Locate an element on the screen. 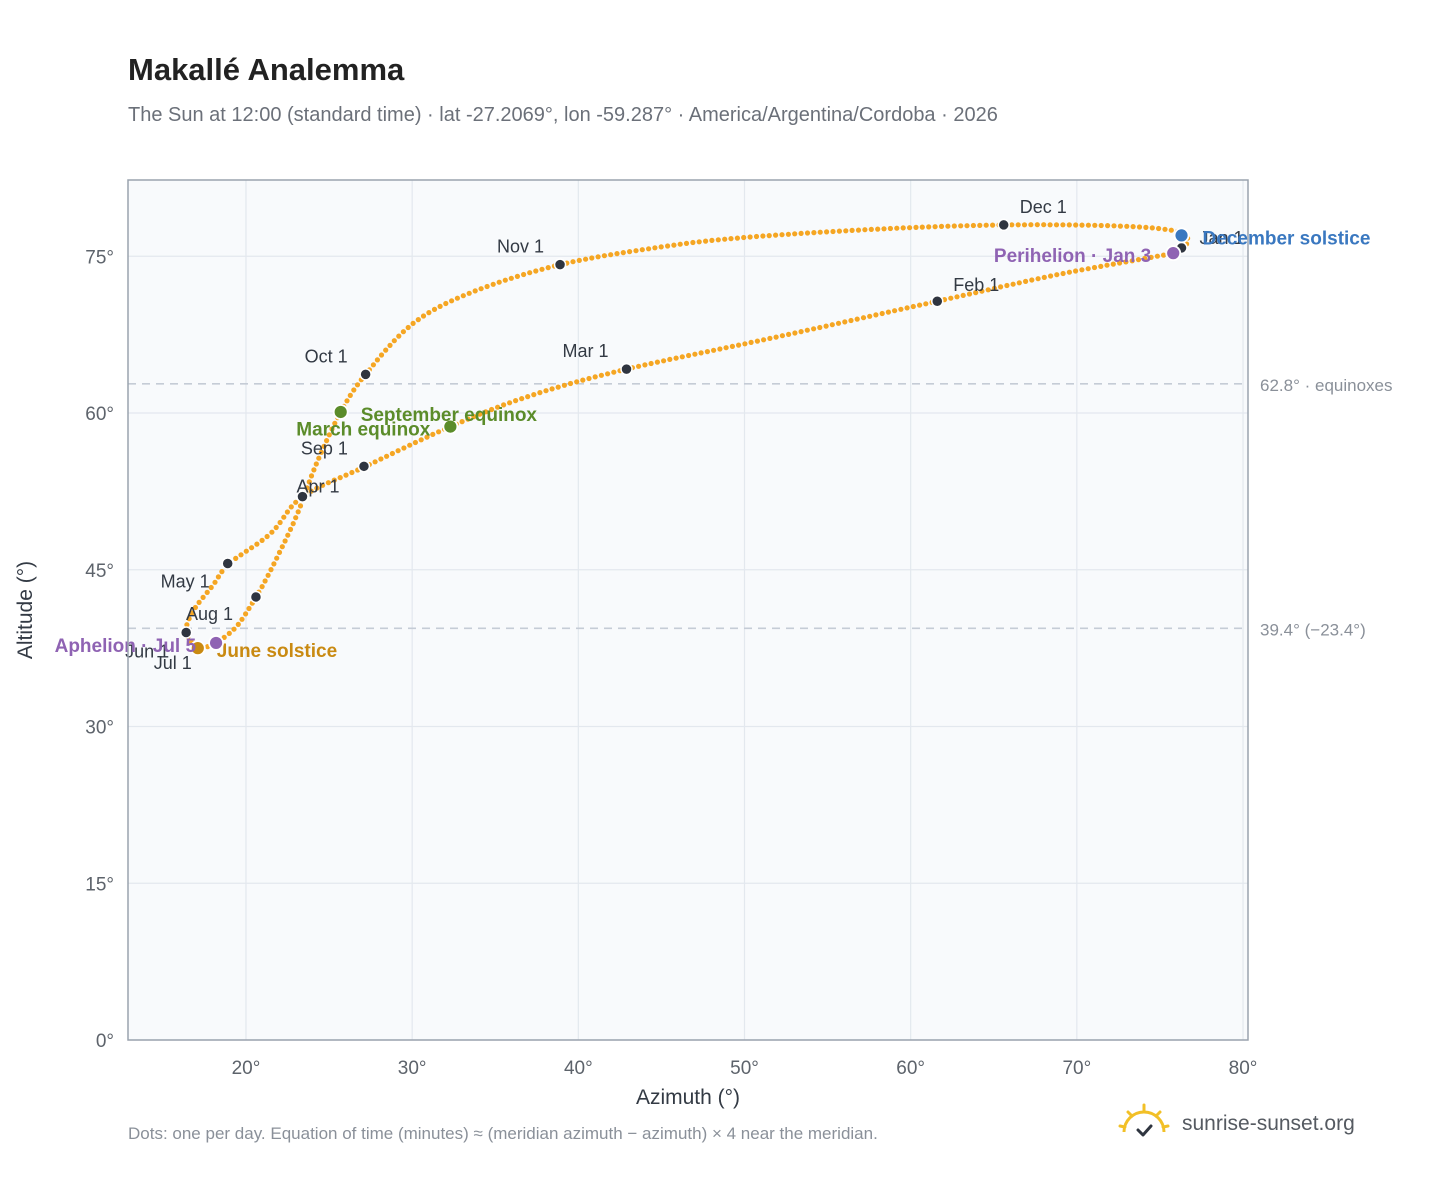 The height and width of the screenshot is (1188, 1448). brand-name: sunrise-sunset.org is located at coordinates (1268, 1123).